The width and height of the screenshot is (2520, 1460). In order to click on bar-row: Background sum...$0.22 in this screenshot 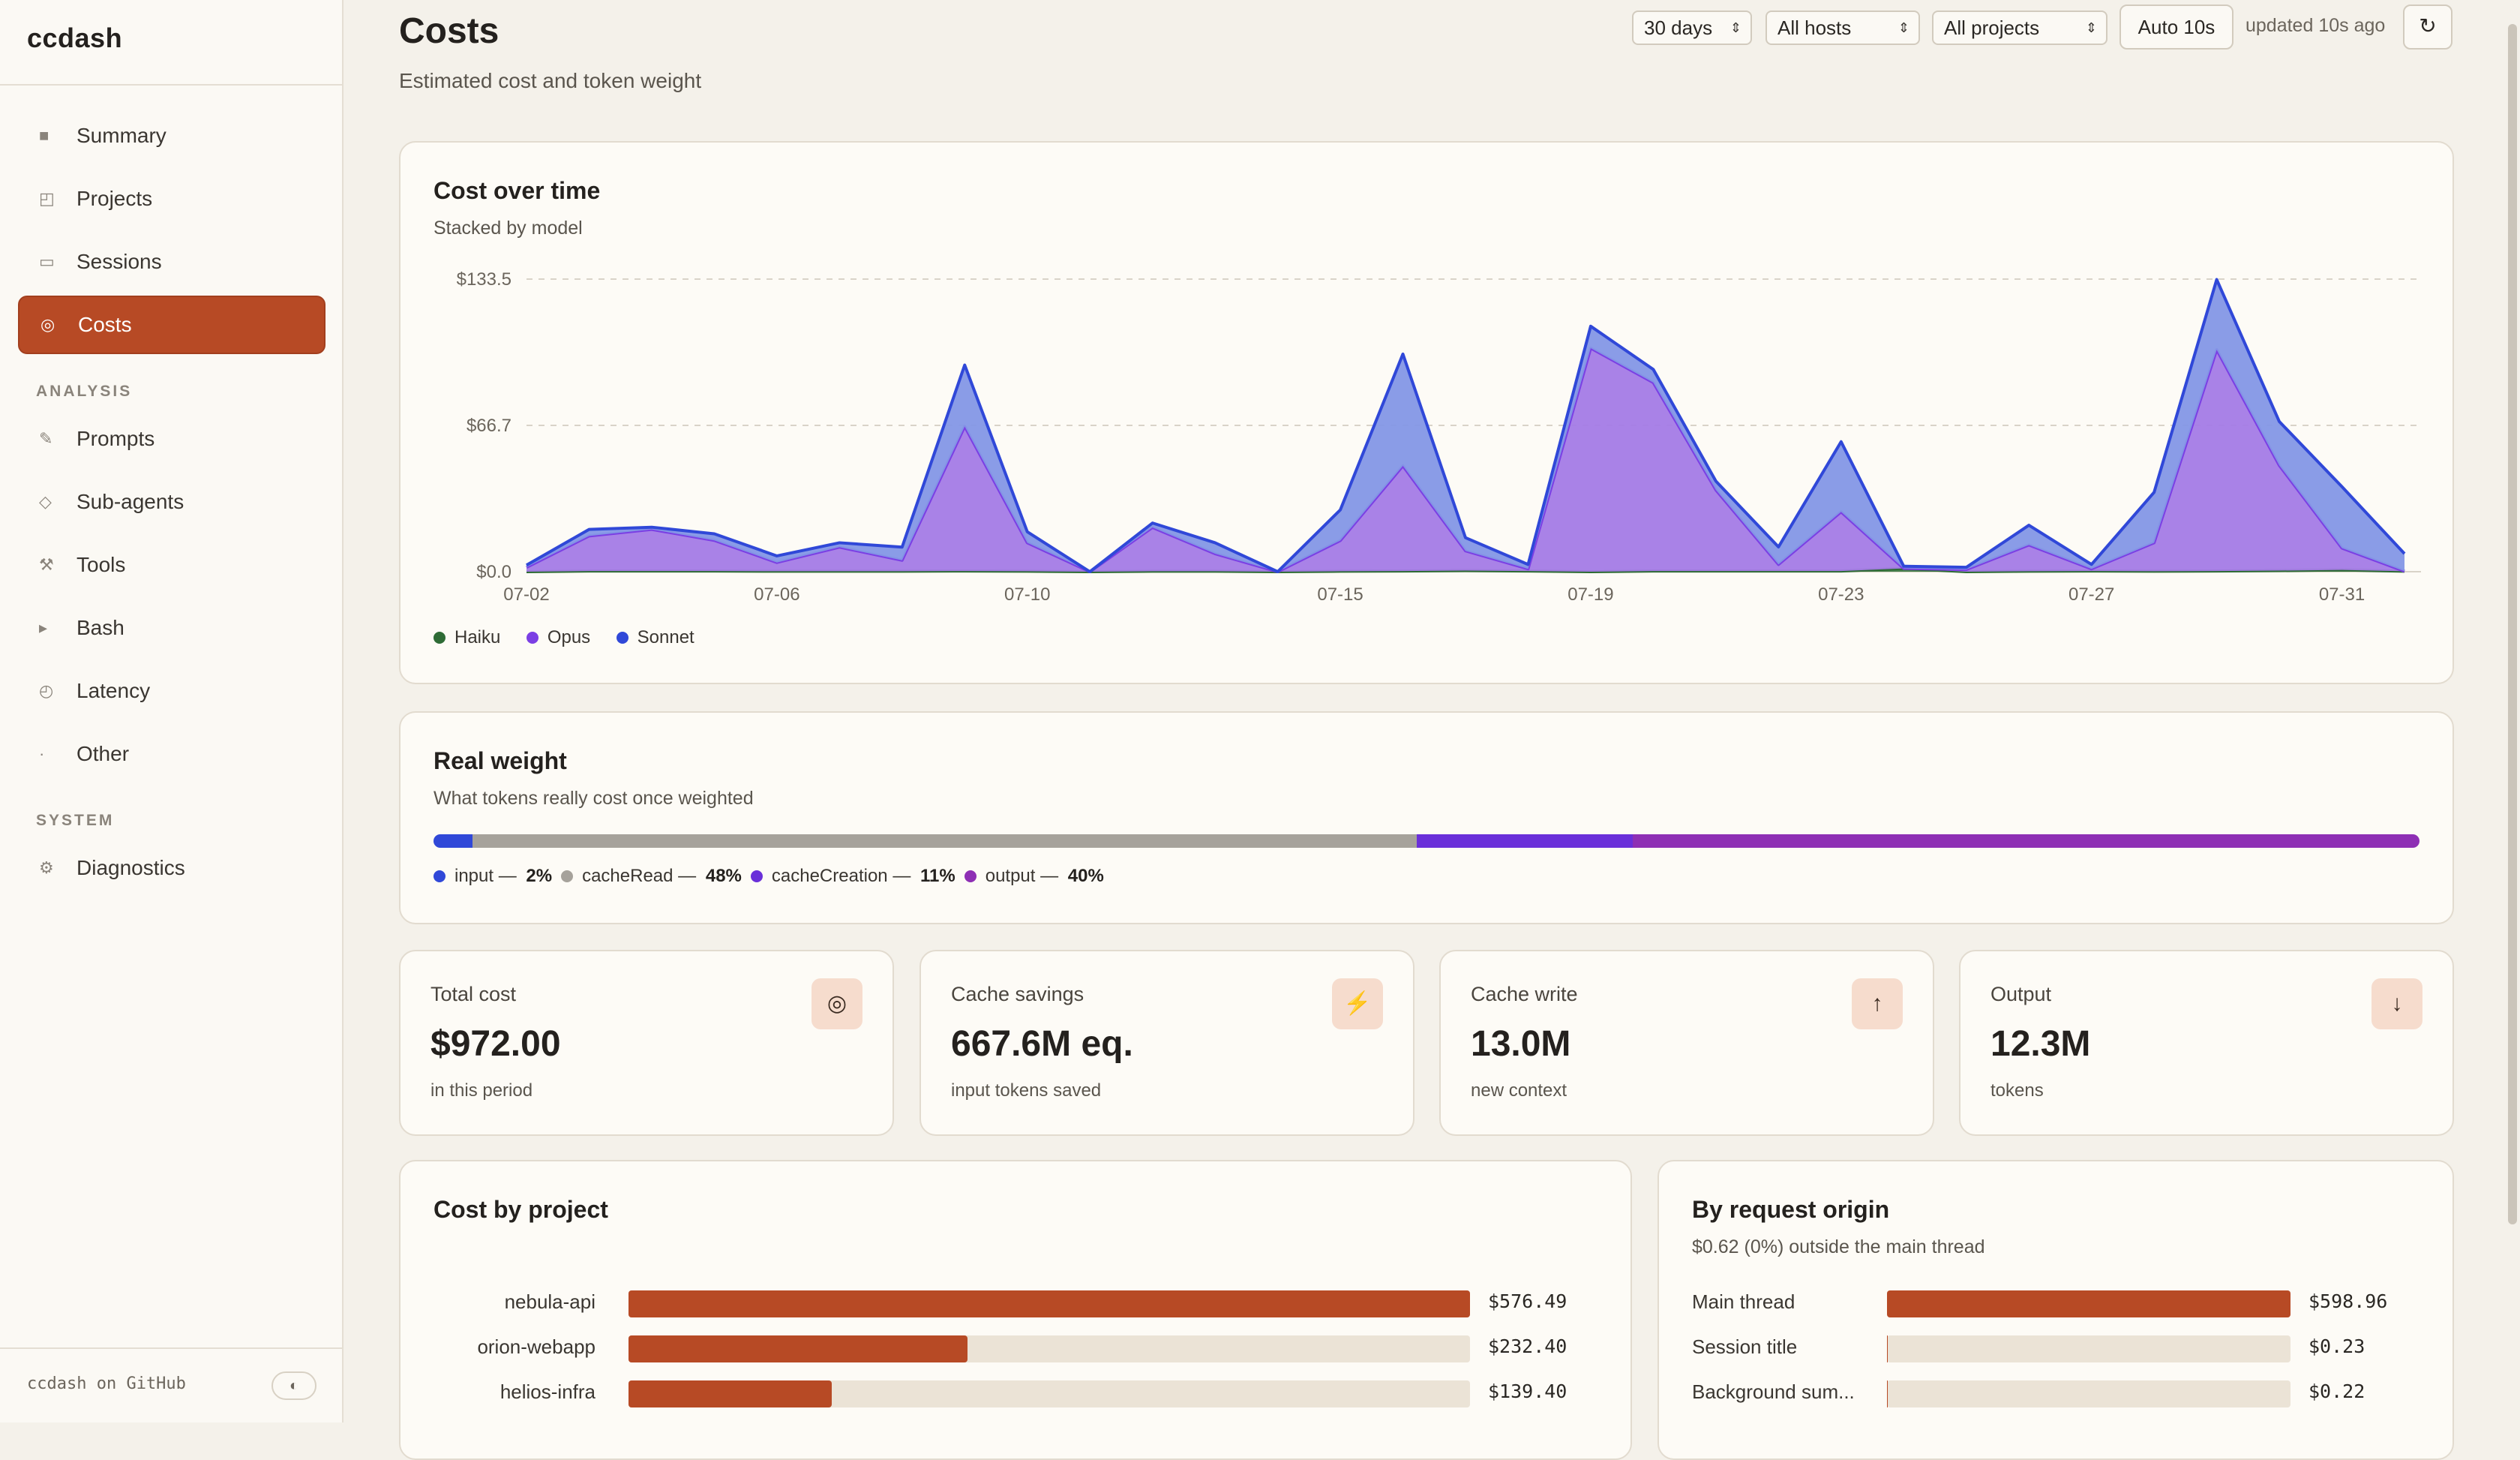, I will do `click(2055, 1394)`.